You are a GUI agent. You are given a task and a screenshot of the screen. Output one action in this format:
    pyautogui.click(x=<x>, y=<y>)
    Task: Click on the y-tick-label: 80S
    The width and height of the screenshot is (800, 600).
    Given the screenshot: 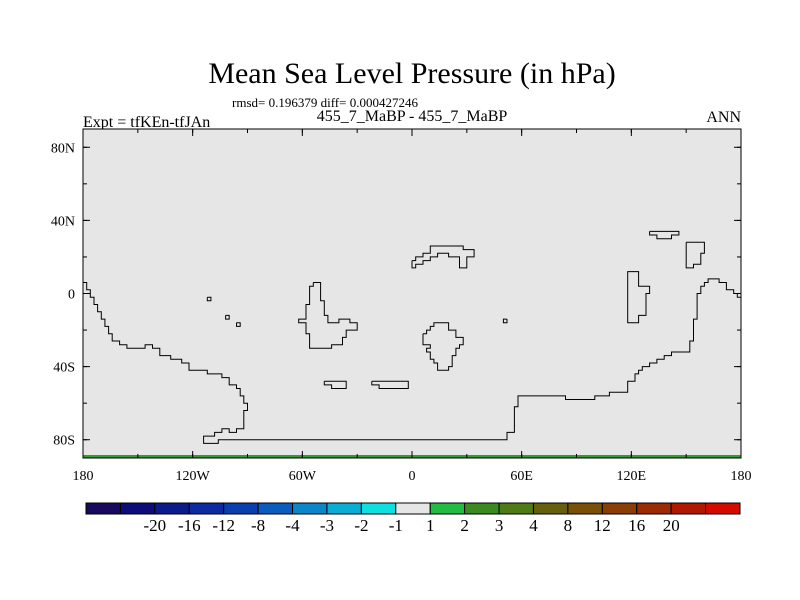 What is the action you would take?
    pyautogui.click(x=64, y=441)
    